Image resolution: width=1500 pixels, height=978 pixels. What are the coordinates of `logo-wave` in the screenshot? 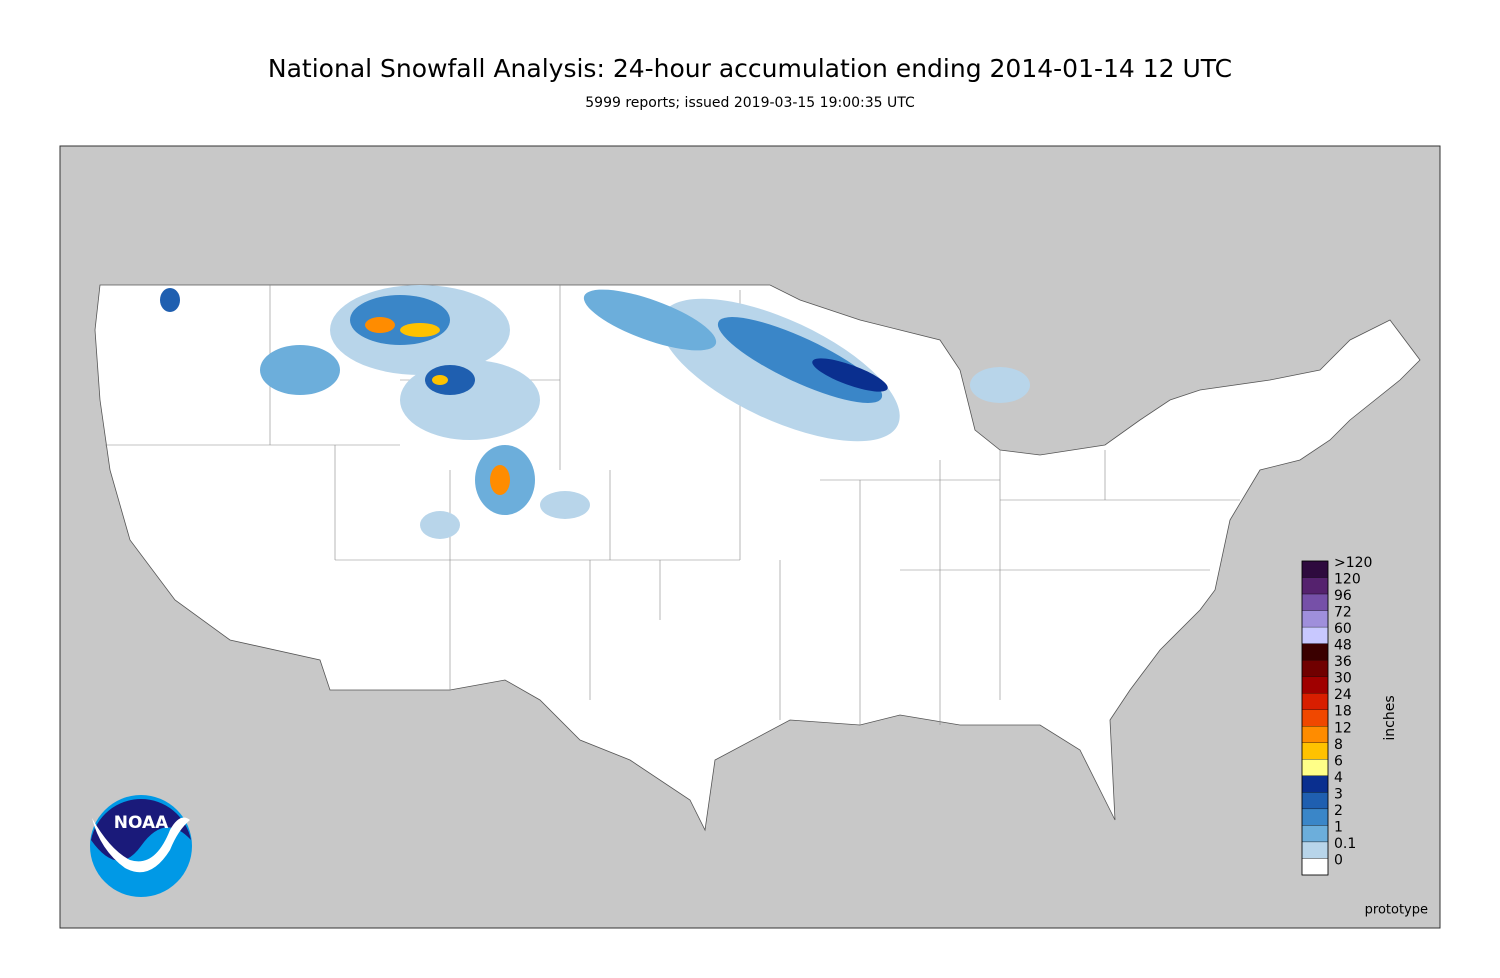 It's located at (141, 845).